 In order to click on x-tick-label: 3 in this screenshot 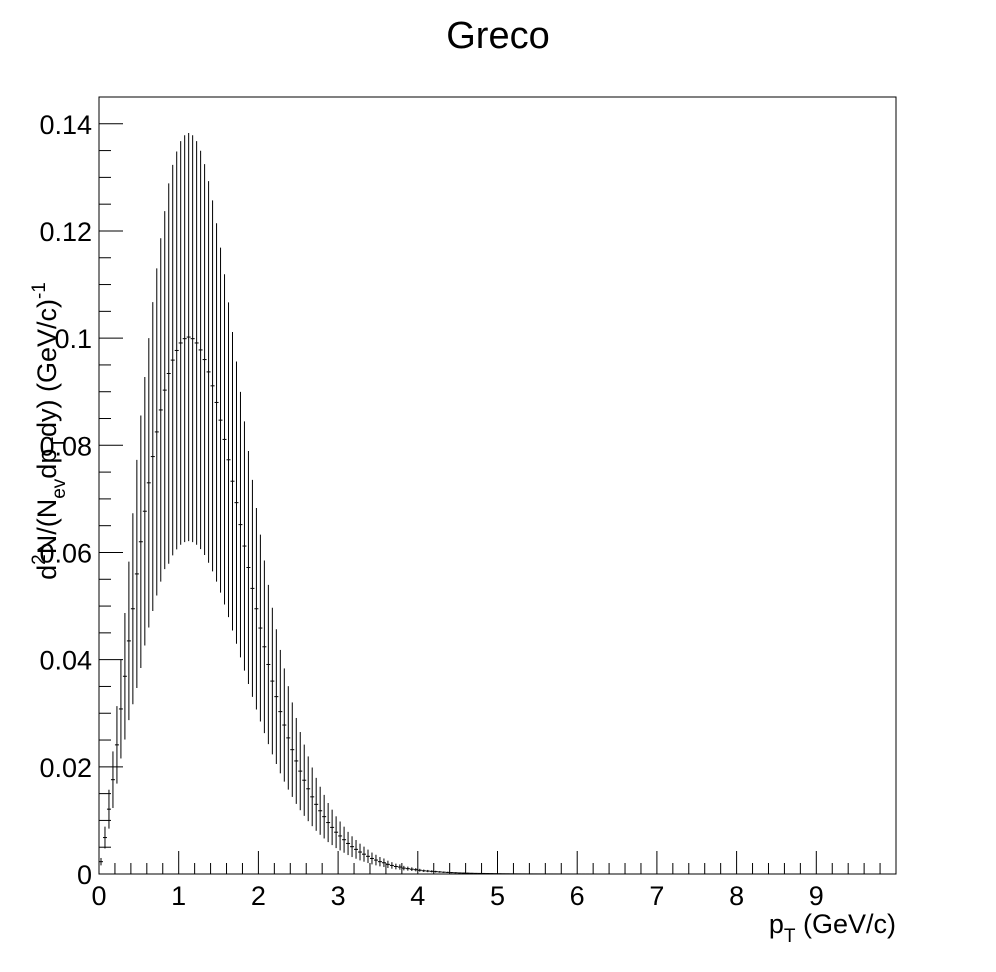, I will do `click(338, 896)`.